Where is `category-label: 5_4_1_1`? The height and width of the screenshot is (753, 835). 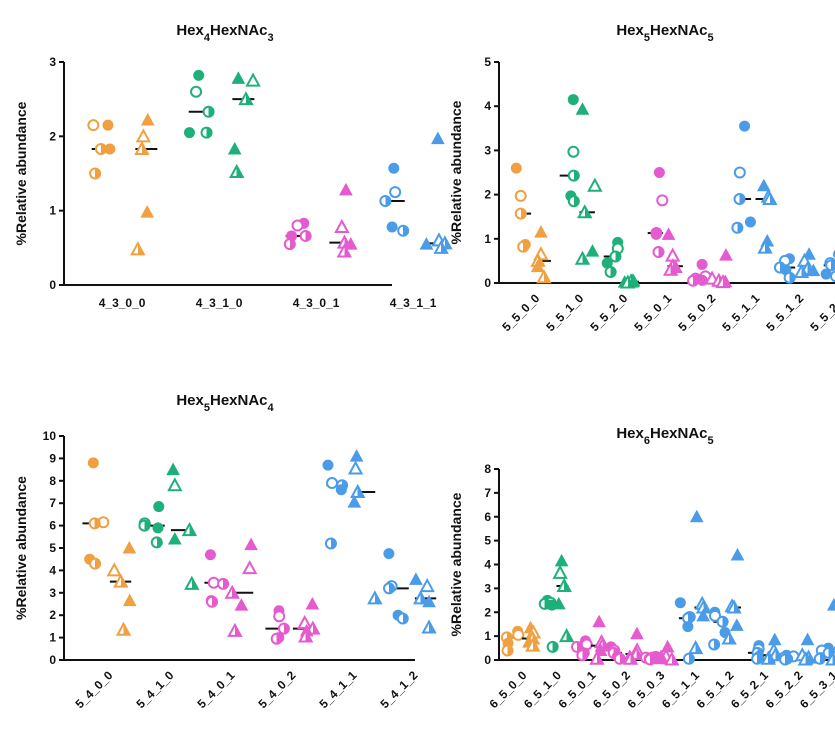
category-label: 5_4_1_1 is located at coordinates (337, 689).